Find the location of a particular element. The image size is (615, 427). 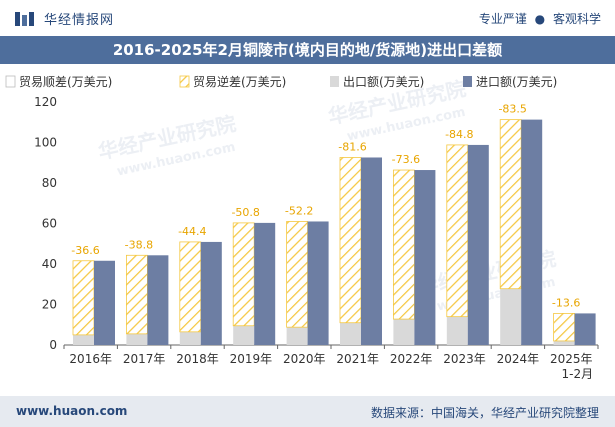

x-tick-label: 2018年 is located at coordinates (197, 359).